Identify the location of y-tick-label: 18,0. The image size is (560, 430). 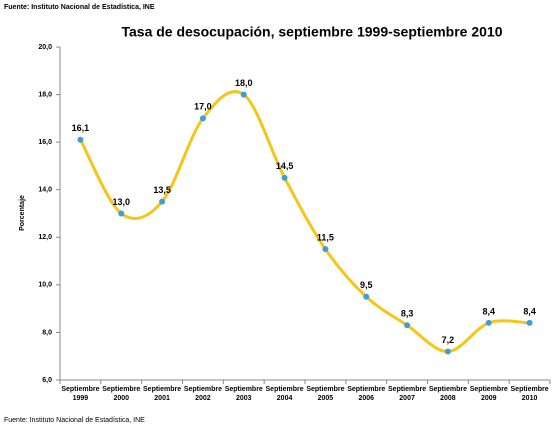
(45, 94).